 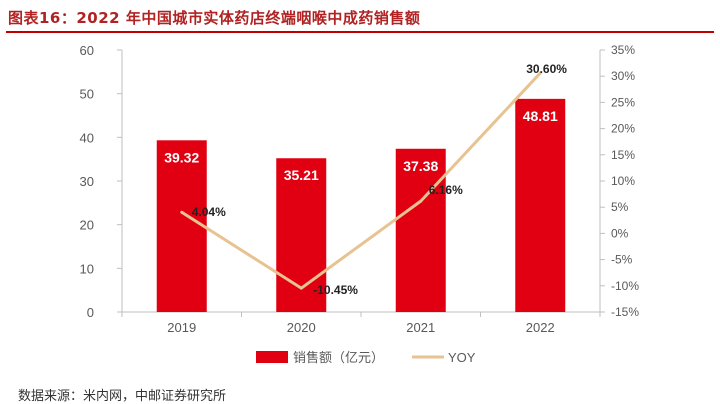 What do you see at coordinates (546, 69) in the screenshot?
I see `yoy-value-label: 30.60%` at bounding box center [546, 69].